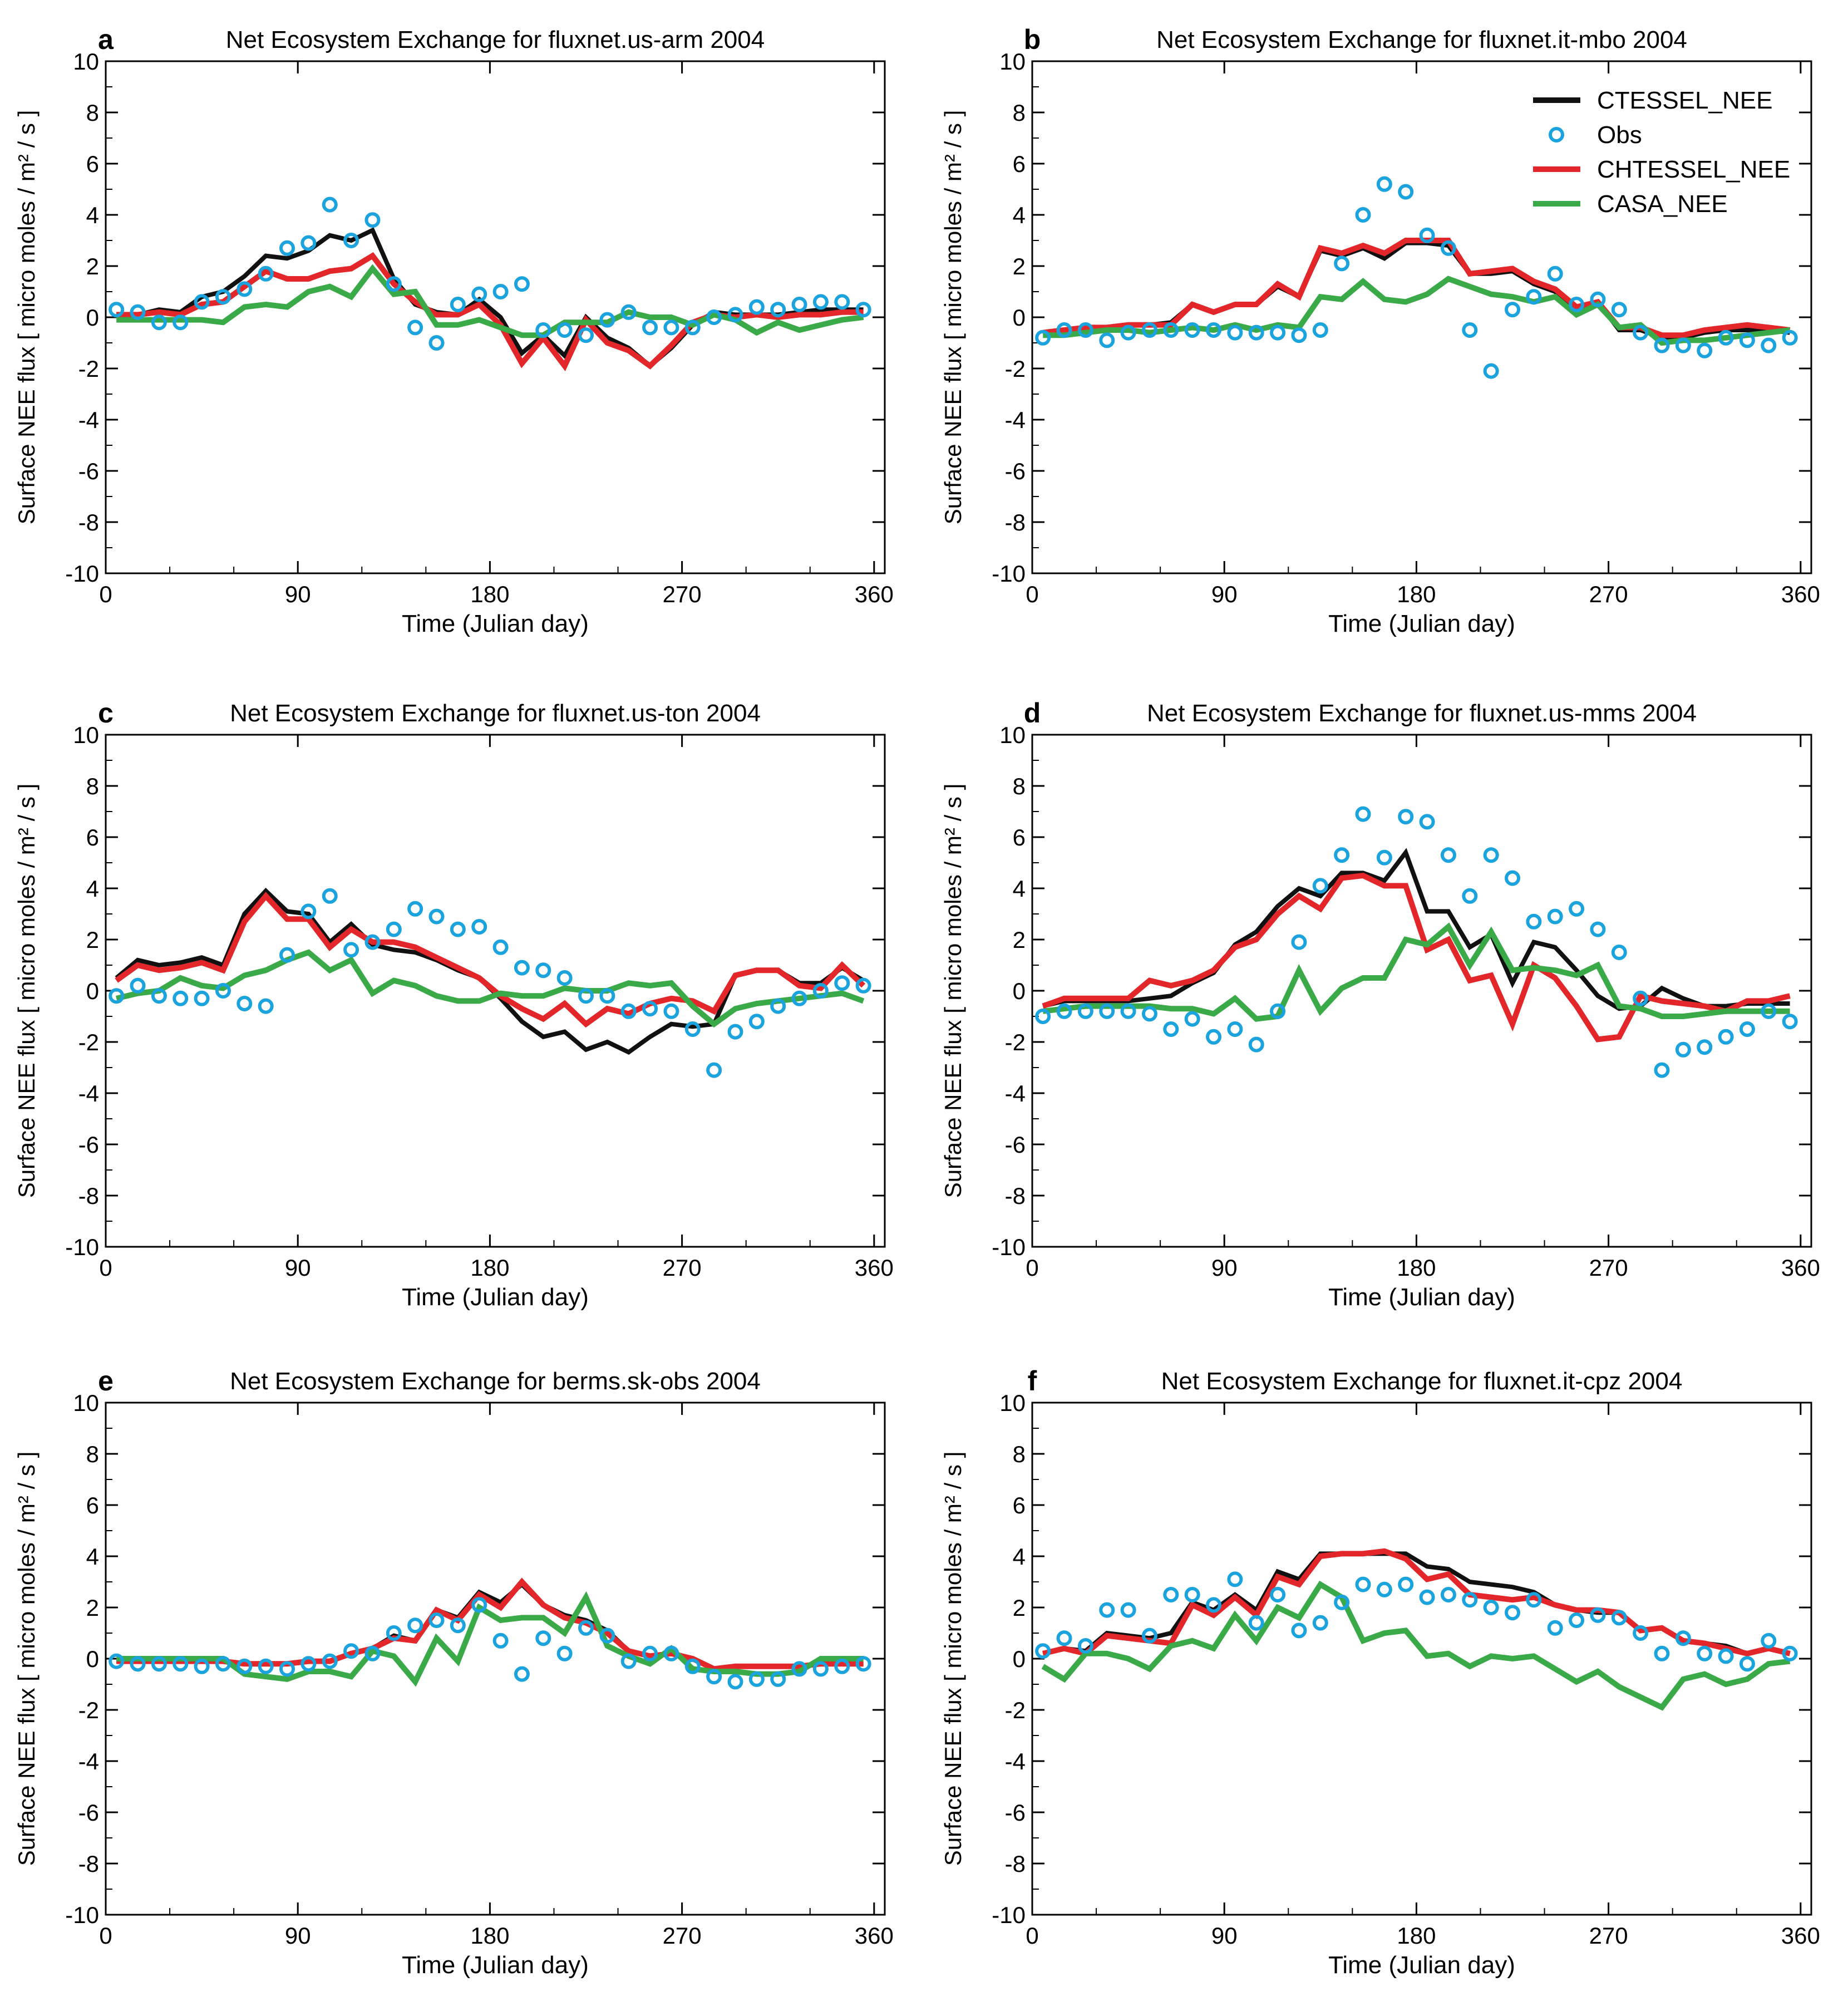  Describe the element at coordinates (1661, 153) in the screenshot. I see `legend: CTESSEL_NEE Obs CHTESSEL_NEE CASA_NEE` at that location.